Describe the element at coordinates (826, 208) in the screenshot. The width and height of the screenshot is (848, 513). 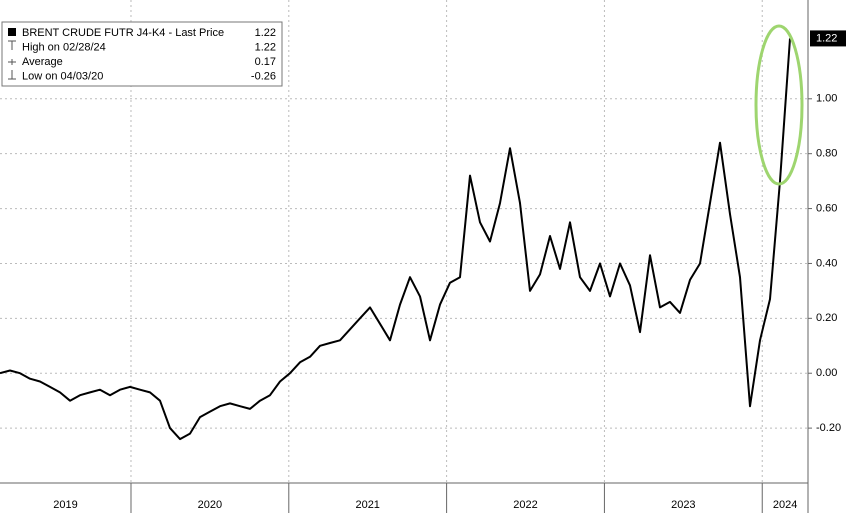
I see `y-tick-label: 0.60` at that location.